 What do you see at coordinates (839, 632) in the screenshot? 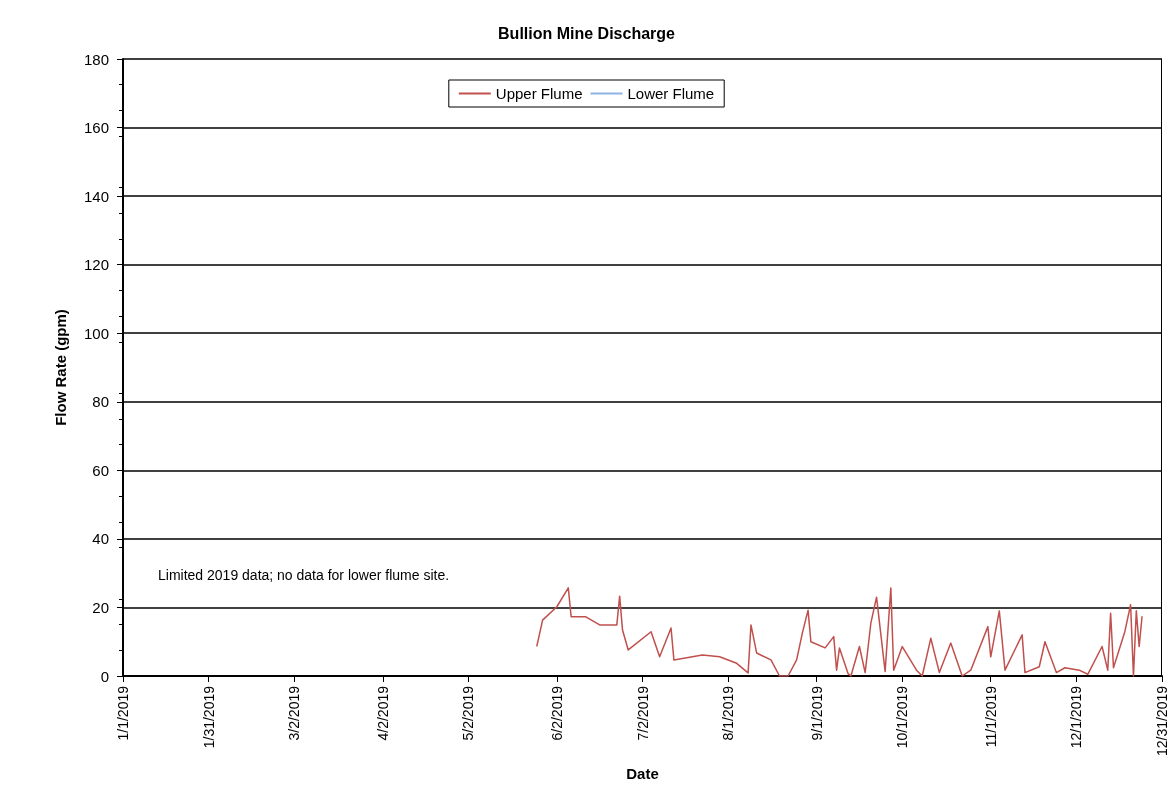
I see `line-series` at bounding box center [839, 632].